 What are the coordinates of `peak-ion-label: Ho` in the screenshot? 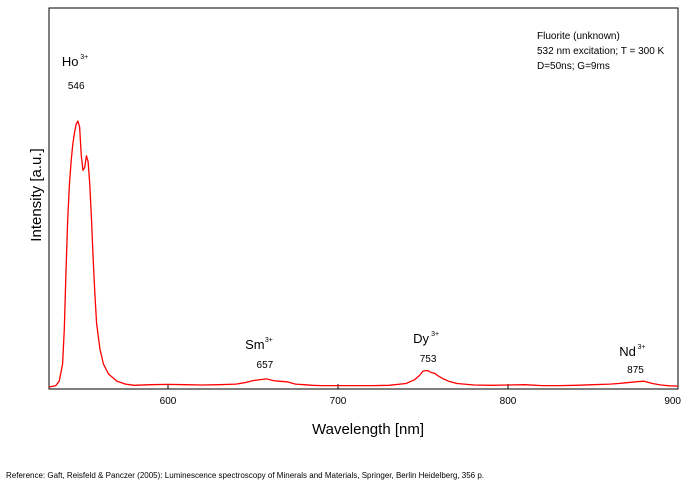 It's located at (70, 61).